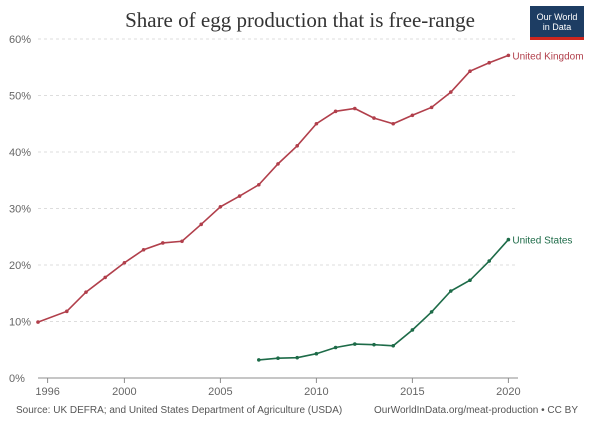 Image resolution: width=600 pixels, height=422 pixels. What do you see at coordinates (557, 27) in the screenshot?
I see `logo-line-2: in Data` at bounding box center [557, 27].